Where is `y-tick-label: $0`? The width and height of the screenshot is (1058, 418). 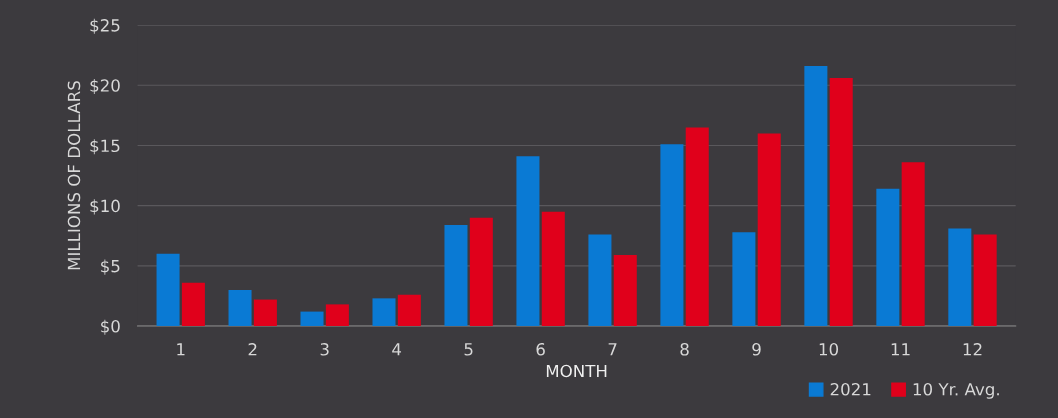
y-tick-label: $0 is located at coordinates (110, 327).